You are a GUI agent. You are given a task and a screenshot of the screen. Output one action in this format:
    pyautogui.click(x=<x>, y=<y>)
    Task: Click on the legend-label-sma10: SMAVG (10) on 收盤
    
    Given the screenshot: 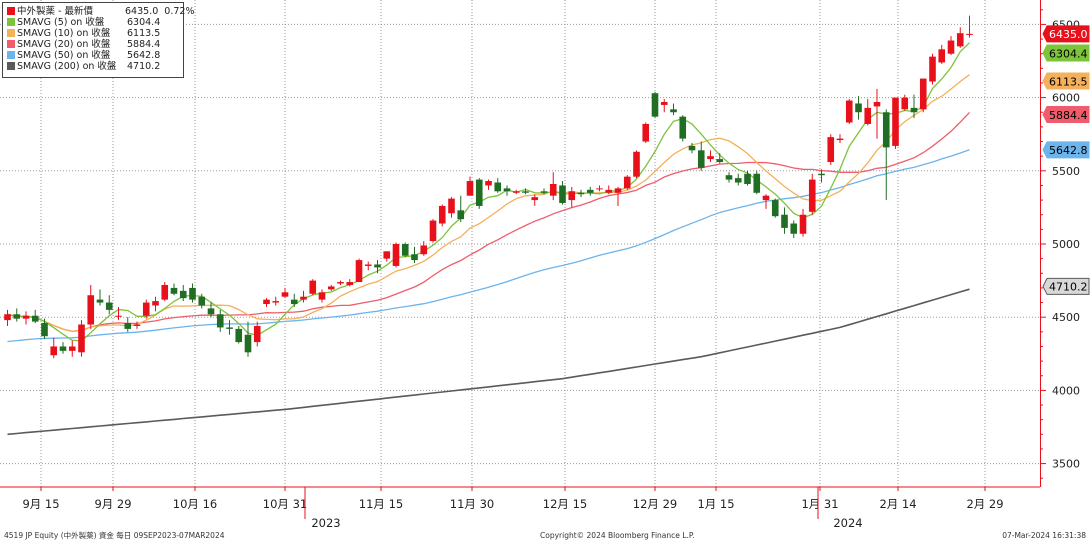 What is the action you would take?
    pyautogui.click(x=64, y=33)
    